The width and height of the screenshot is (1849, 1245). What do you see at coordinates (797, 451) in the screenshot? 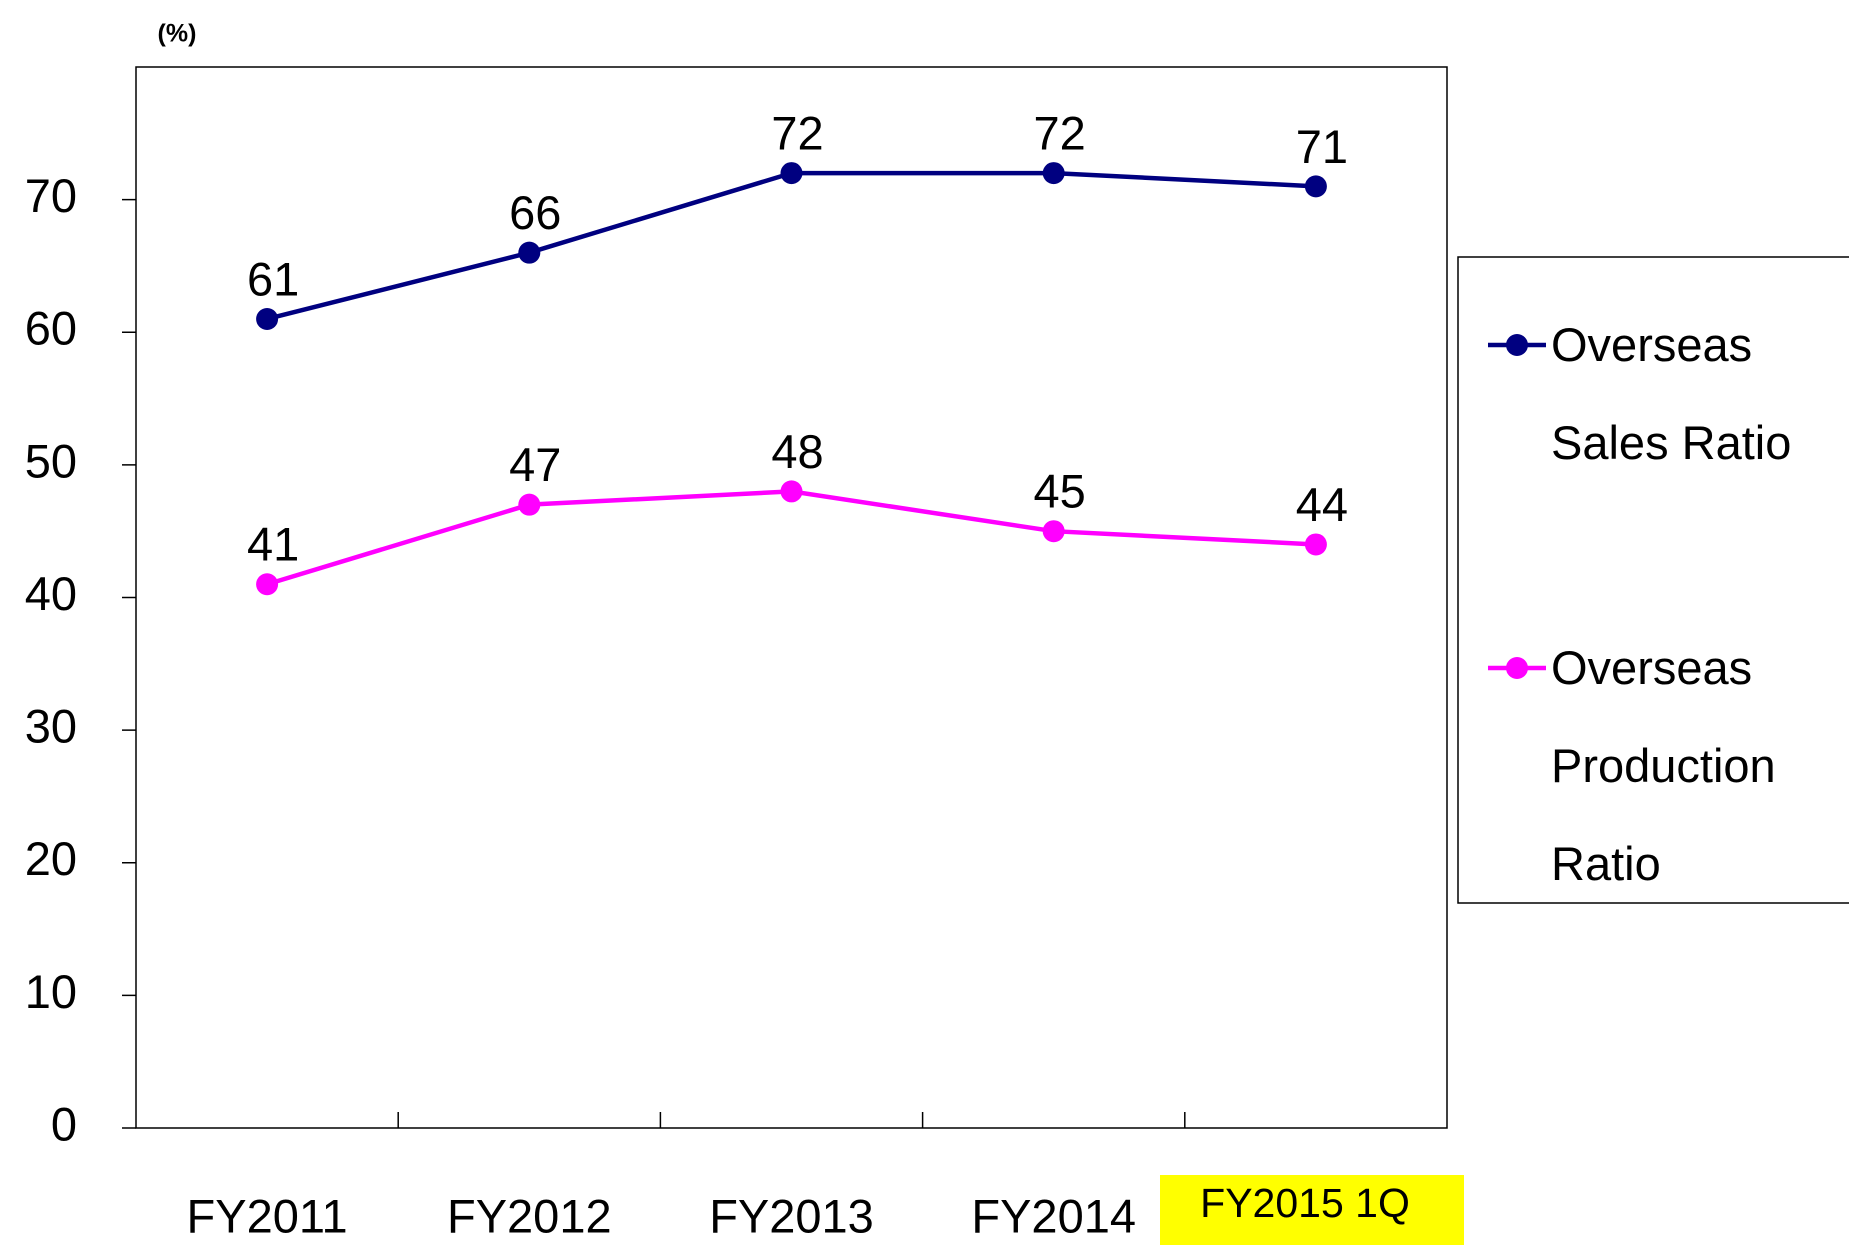
I see `data-label: 48` at bounding box center [797, 451].